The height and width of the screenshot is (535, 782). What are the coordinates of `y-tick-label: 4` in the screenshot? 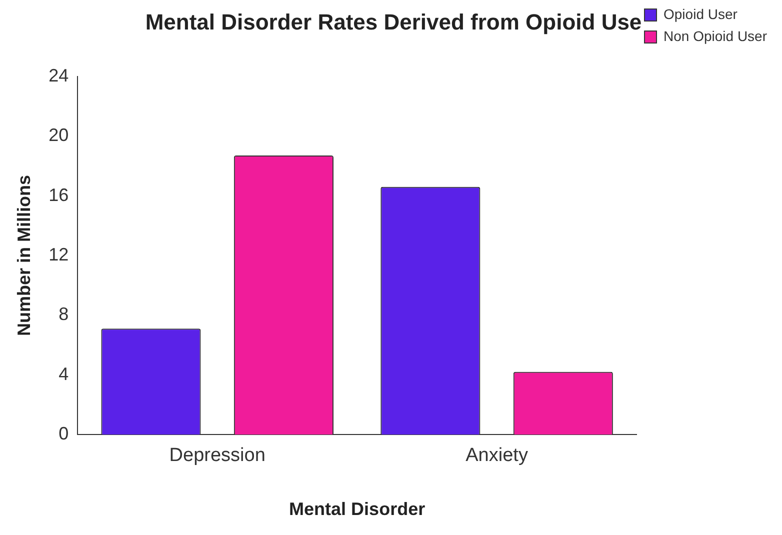 It's located at (63, 374).